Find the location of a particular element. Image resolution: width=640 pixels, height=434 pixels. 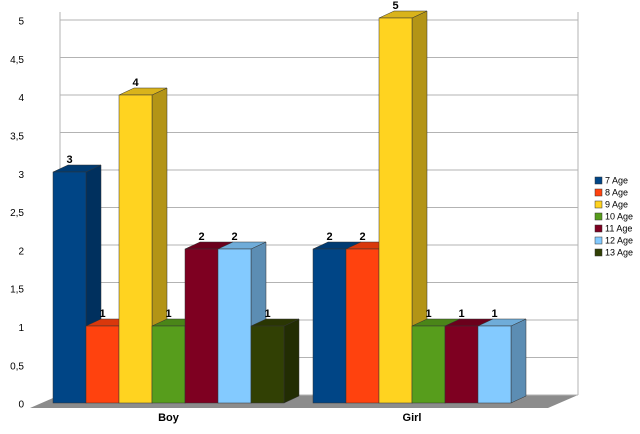

legend-label: 8 Age is located at coordinates (616, 192).